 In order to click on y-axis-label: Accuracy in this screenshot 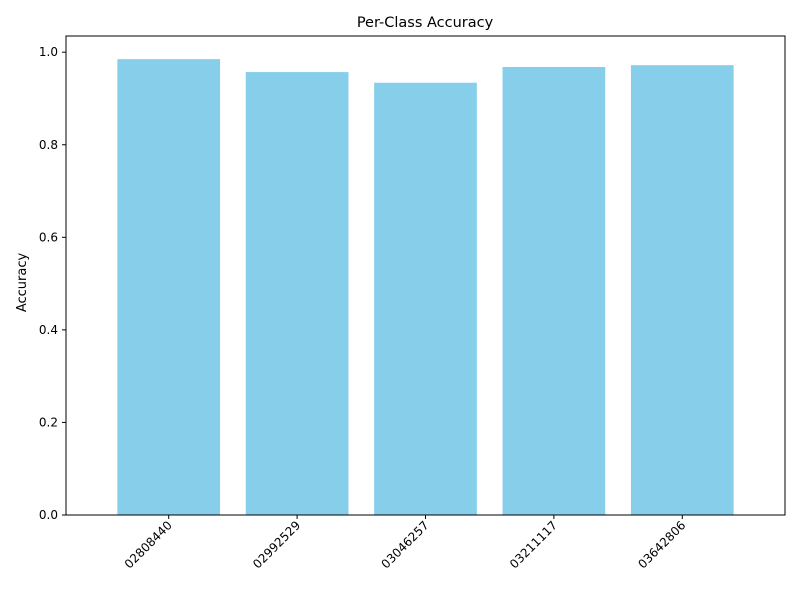, I will do `click(22, 283)`.